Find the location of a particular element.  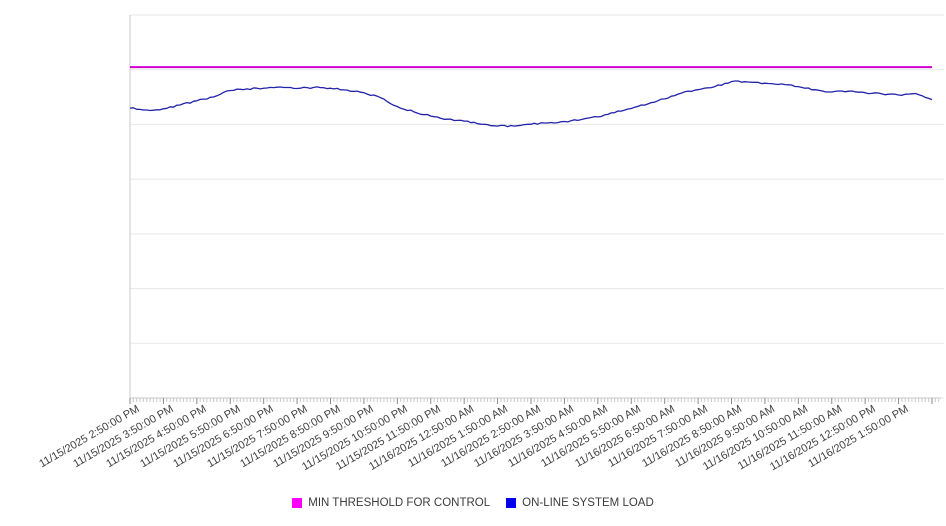

legend-item-min-threshold: MIN THRESHOLD FOR CONTROL is located at coordinates (391, 503).